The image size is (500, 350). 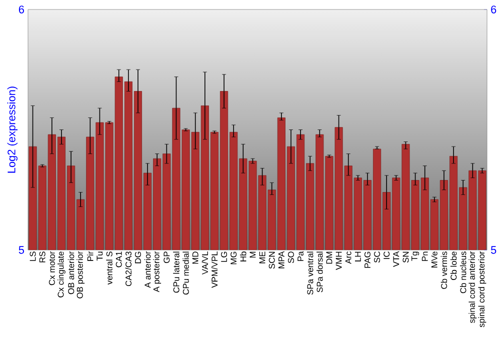 I want to click on x-tick-label: SN, so click(x=405, y=257).